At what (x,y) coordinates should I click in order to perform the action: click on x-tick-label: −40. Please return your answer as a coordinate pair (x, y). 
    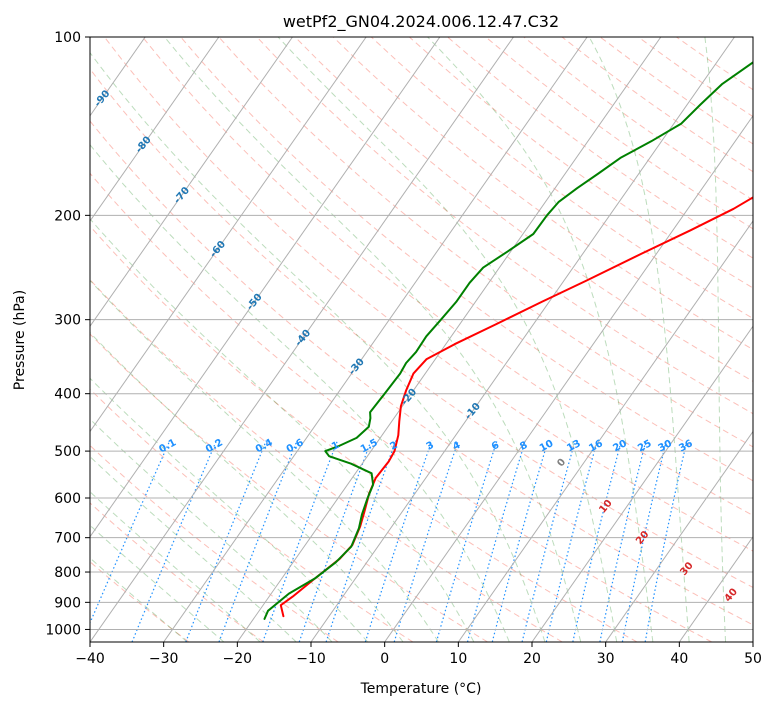
    Looking at the image, I should click on (90, 659).